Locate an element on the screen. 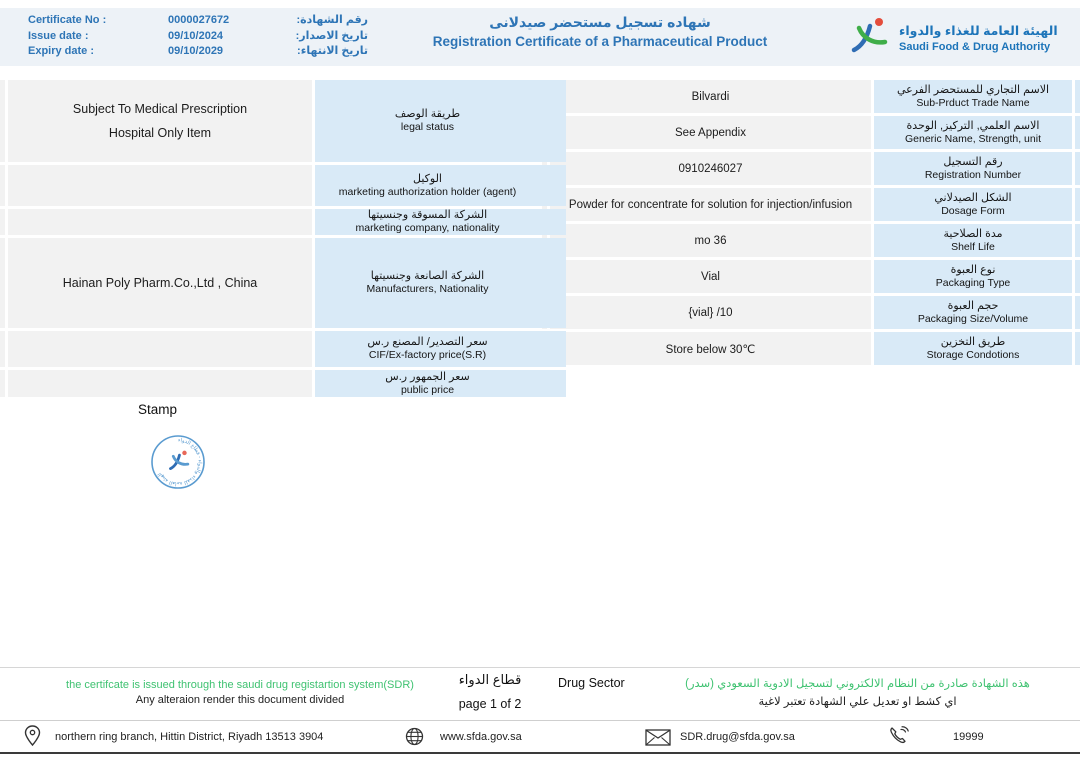 This screenshot has height=763, width=1080. label-arabic: الشركة الصانعة وجنسيتها is located at coordinates (427, 276).